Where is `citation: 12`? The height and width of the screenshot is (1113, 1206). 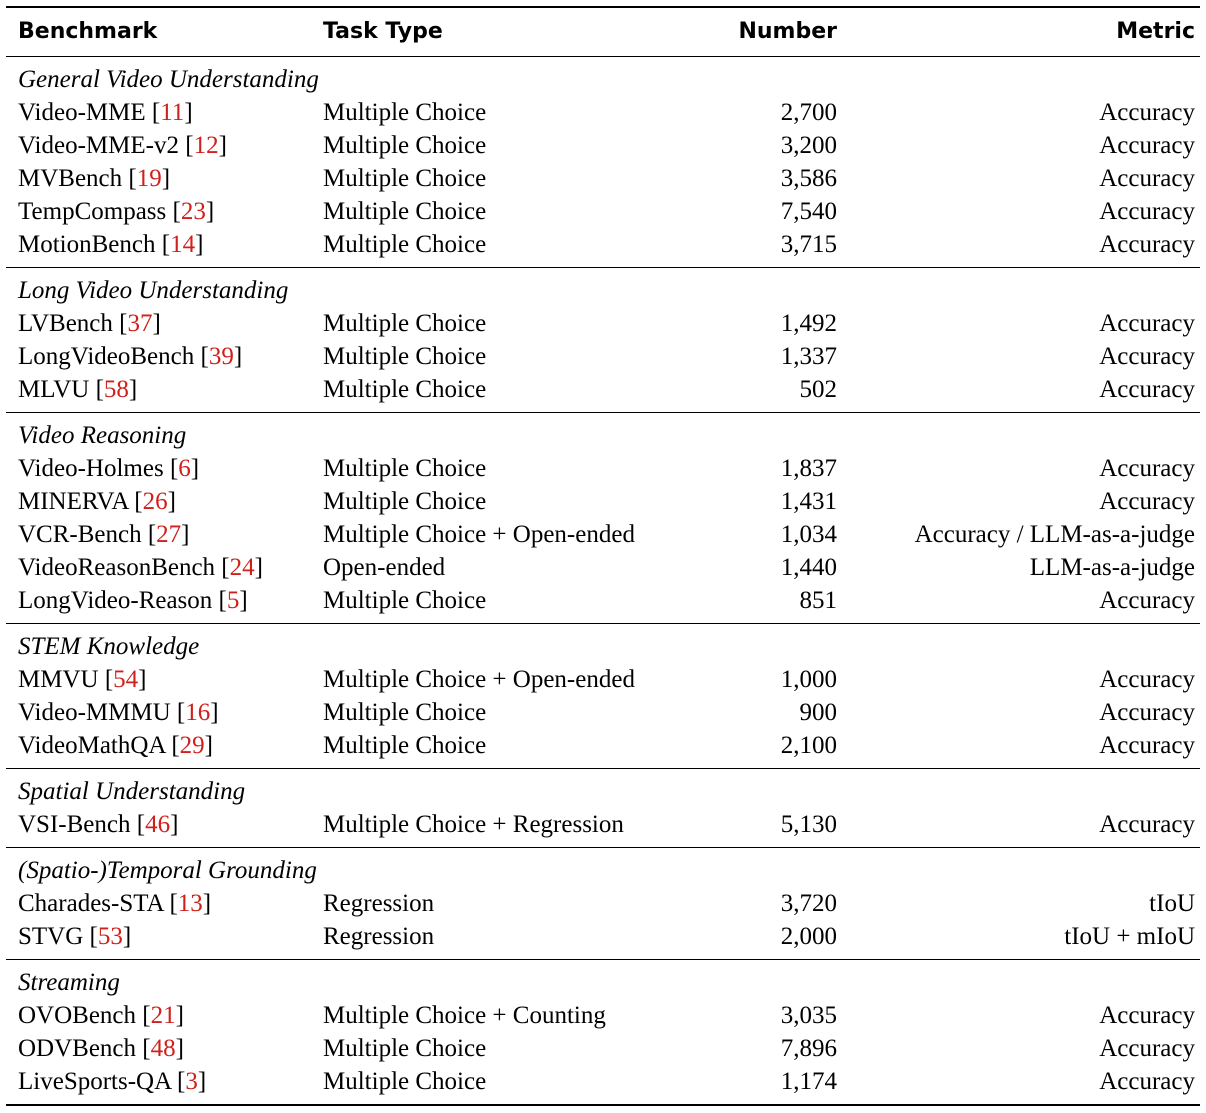 citation: 12 is located at coordinates (206, 145).